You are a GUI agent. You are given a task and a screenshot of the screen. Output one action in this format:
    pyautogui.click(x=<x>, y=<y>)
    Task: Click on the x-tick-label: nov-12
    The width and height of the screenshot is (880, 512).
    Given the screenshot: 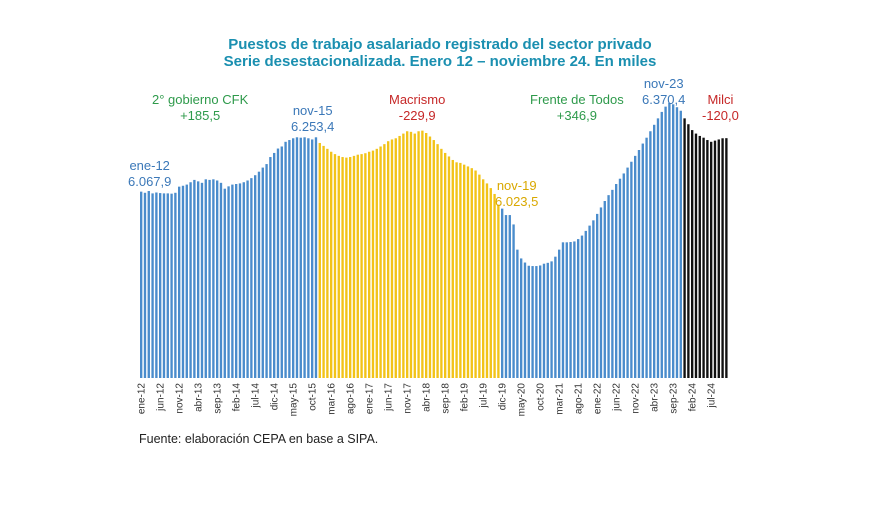 What is the action you would take?
    pyautogui.click(x=180, y=398)
    